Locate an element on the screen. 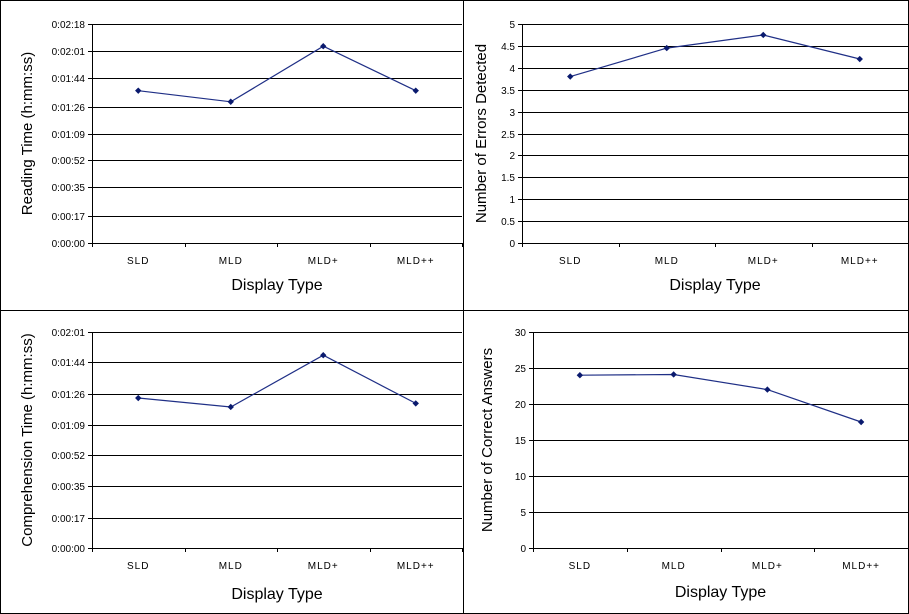  y-axis-title: Number of Errors Detected is located at coordinates (481, 133).